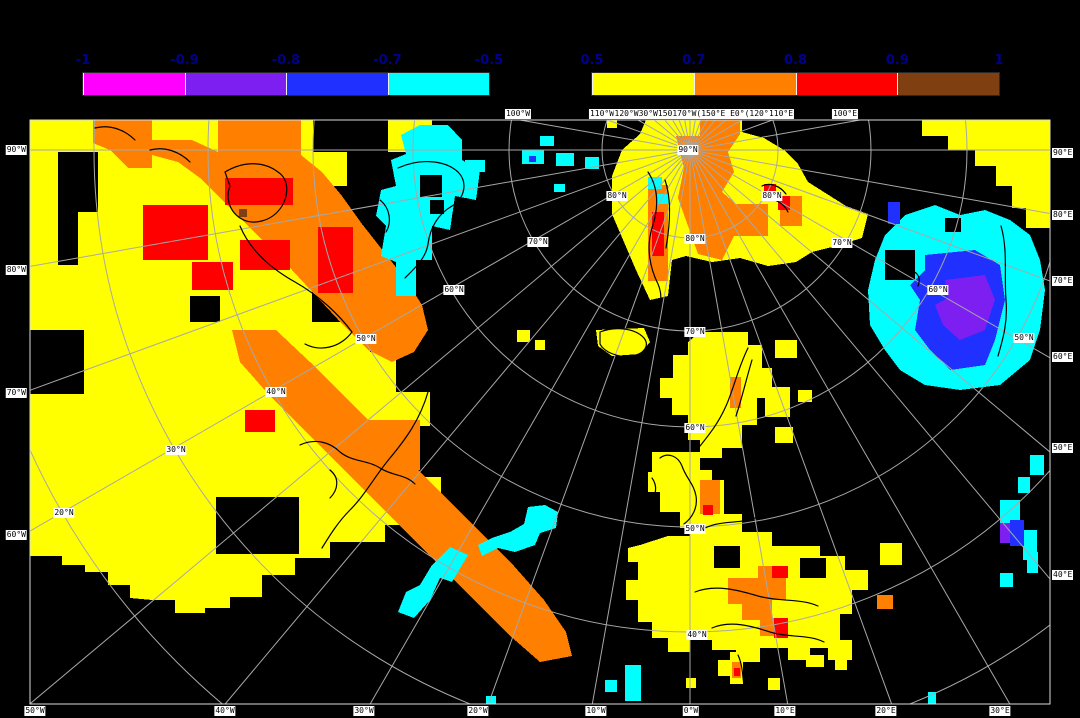  What do you see at coordinates (16, 270) in the screenshot?
I see `longitude-label-left: 80°W` at bounding box center [16, 270].